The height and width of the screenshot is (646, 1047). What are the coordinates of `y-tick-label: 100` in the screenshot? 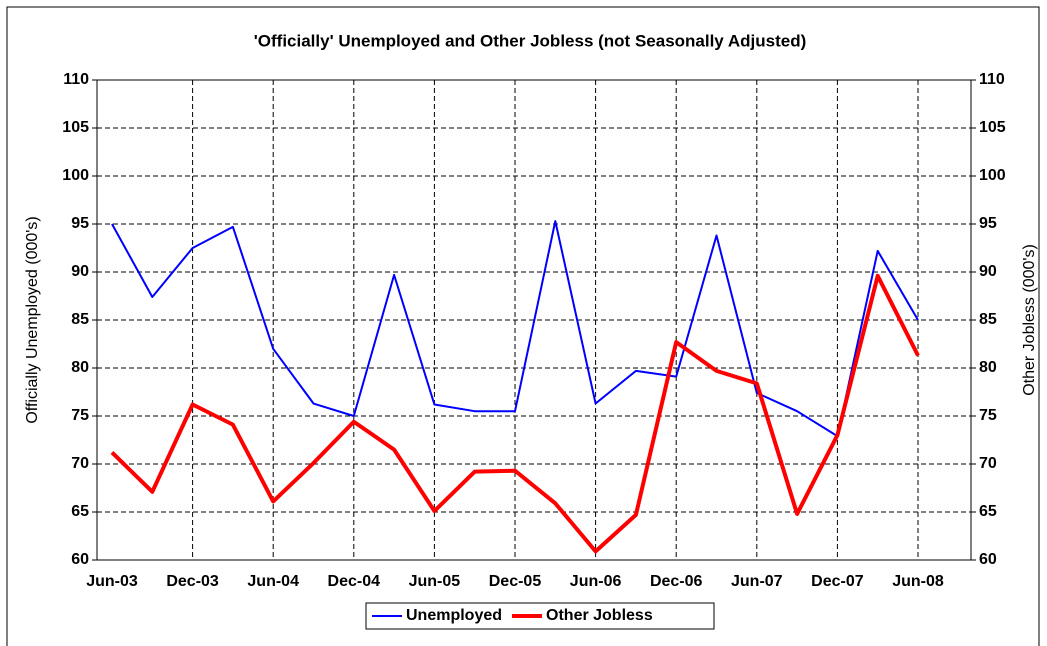 It's located at (75, 175).